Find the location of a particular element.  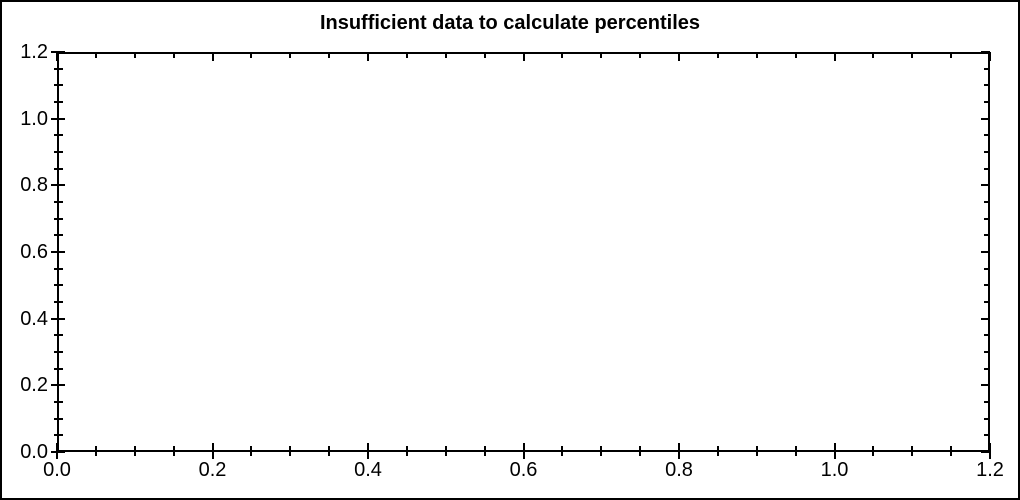

y-tick-label: 0.0 is located at coordinates (34, 452).